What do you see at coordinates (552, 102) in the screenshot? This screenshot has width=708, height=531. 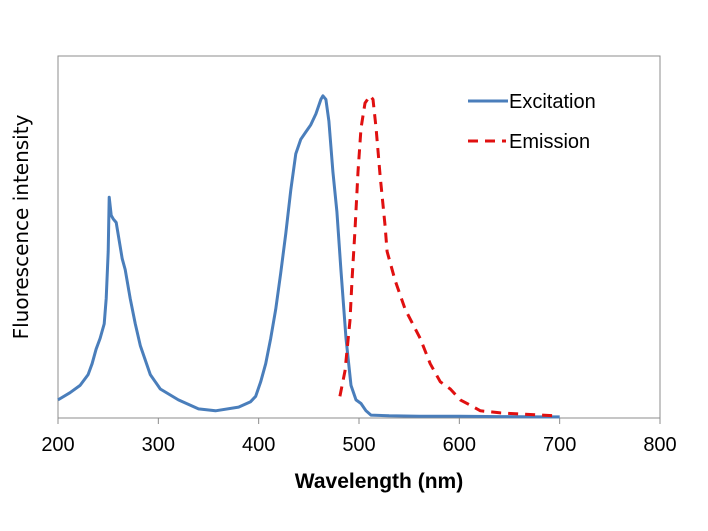 I see `legend-label-excitation: Excitation` at bounding box center [552, 102].